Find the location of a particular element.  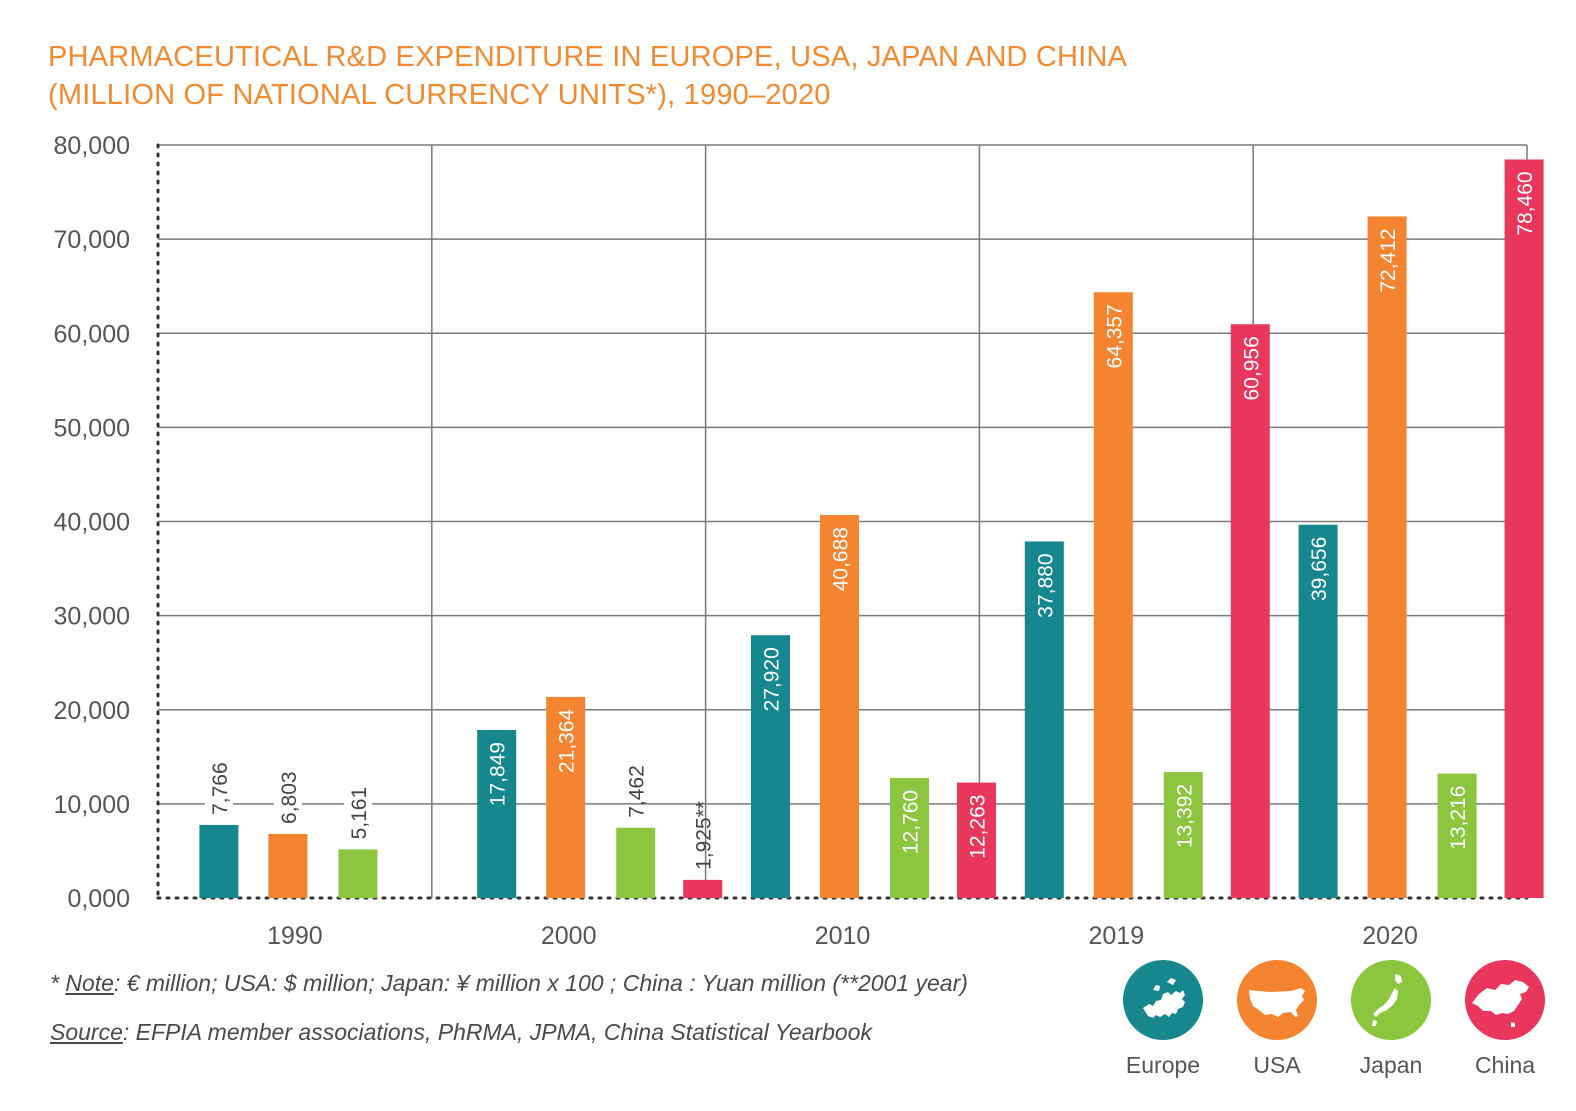

legend-item-japan: Japan is located at coordinates (1391, 1019).